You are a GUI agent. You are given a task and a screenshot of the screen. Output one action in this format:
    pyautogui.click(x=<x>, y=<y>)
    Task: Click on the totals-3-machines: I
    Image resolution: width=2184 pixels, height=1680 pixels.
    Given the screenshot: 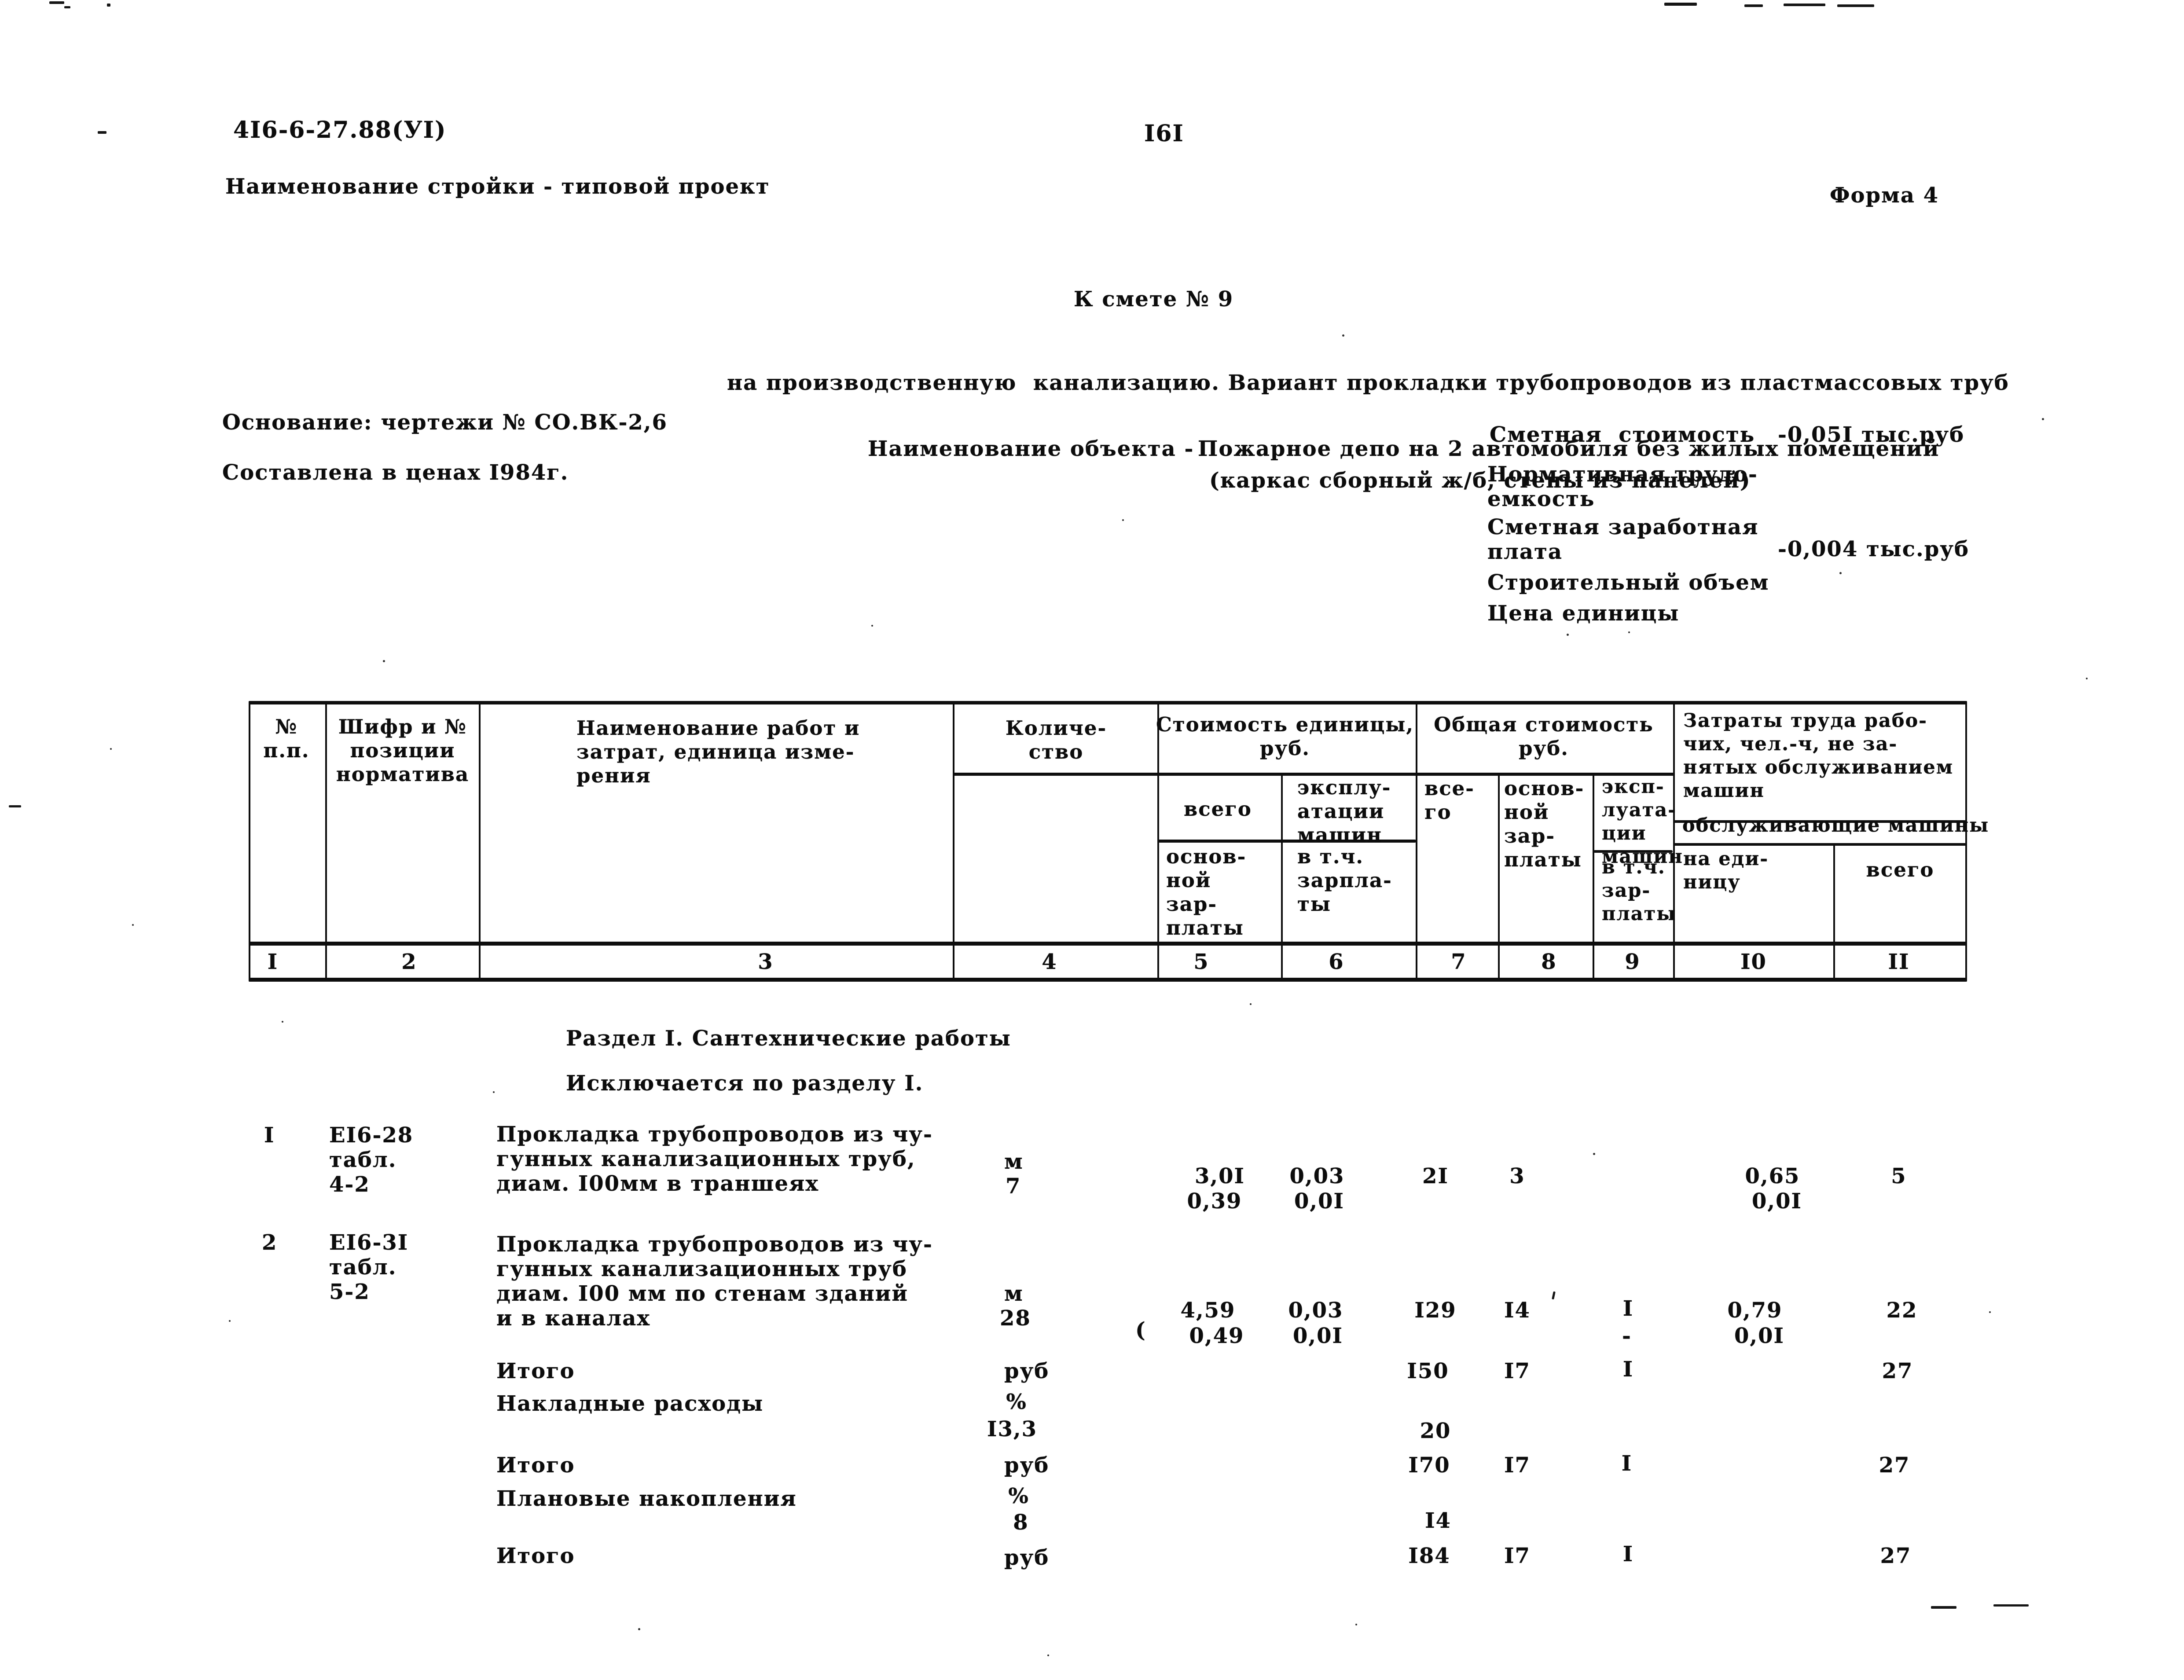 What is the action you would take?
    pyautogui.click(x=1628, y=1554)
    